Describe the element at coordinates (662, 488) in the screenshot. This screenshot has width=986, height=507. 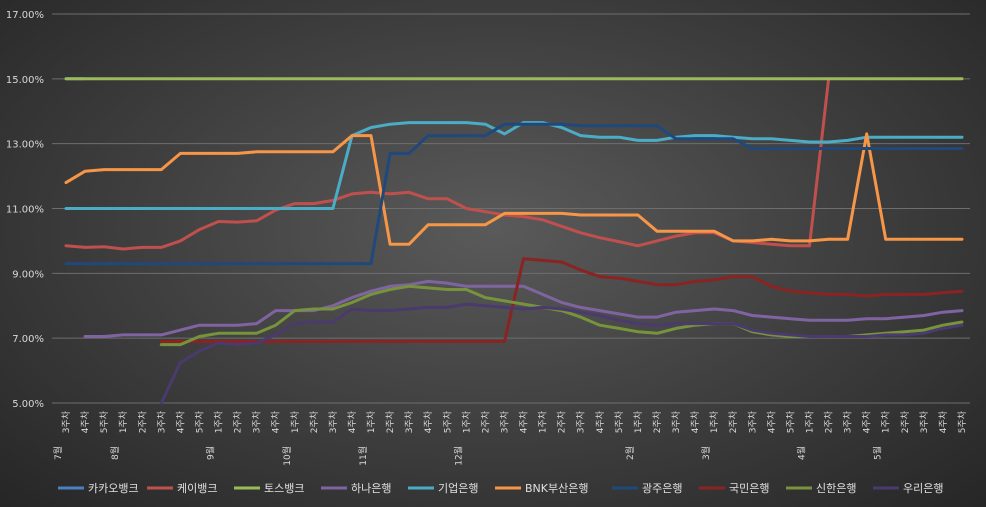
I see `legend-label: 광주은행` at that location.